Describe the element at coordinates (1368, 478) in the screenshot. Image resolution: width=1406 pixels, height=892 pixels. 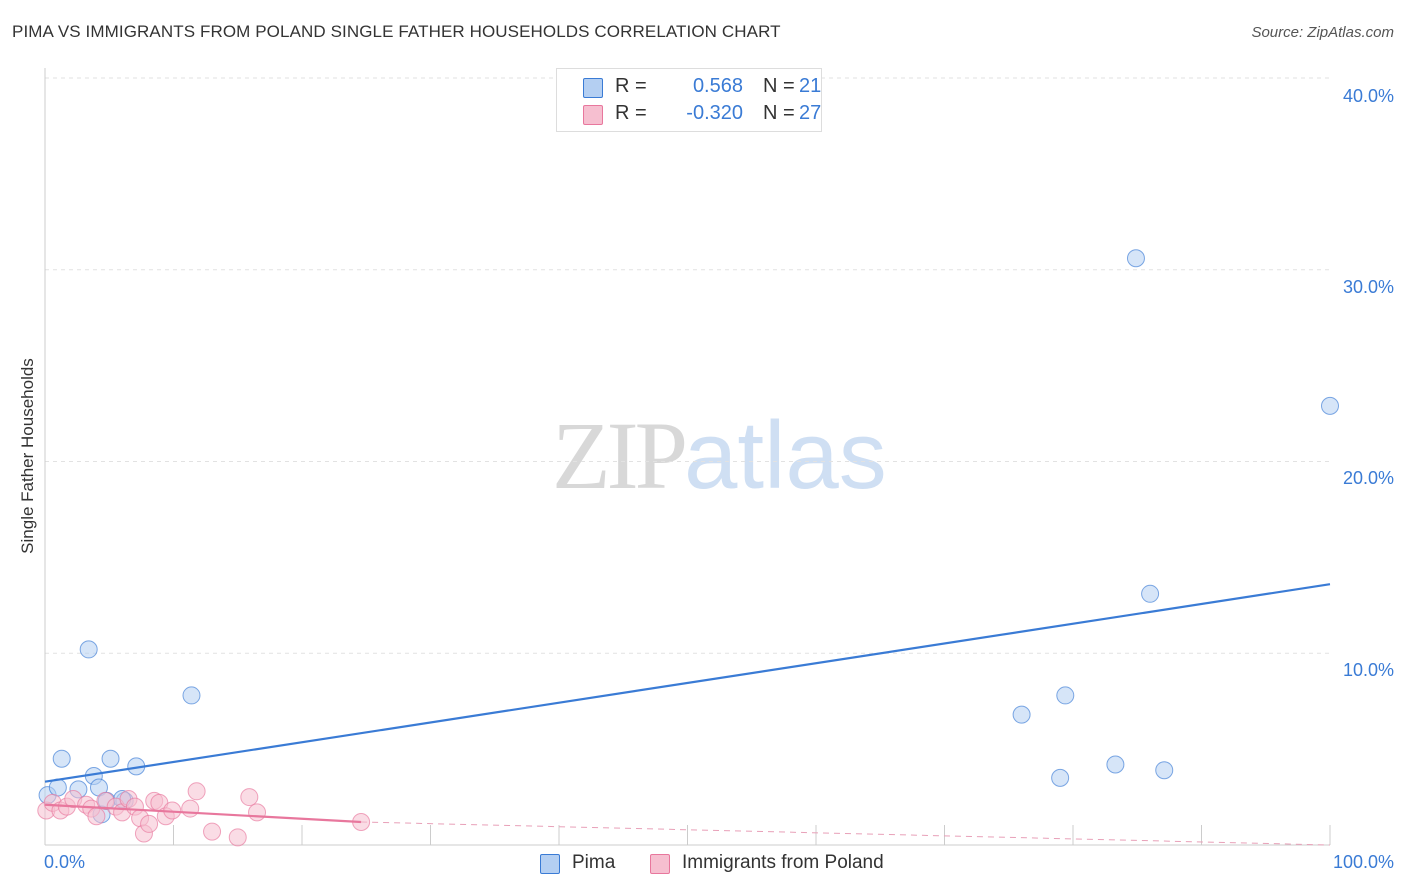
I see `y-tick-label-20: 20.0%` at that location.